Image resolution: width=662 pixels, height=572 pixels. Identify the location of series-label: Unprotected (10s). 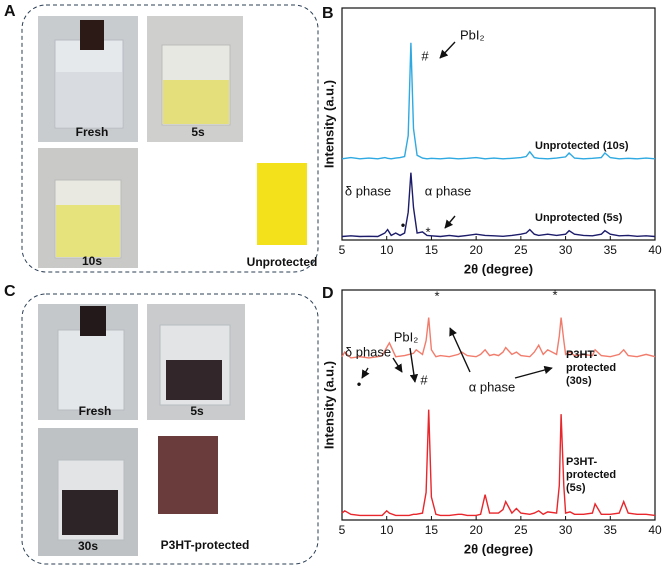
(582, 146).